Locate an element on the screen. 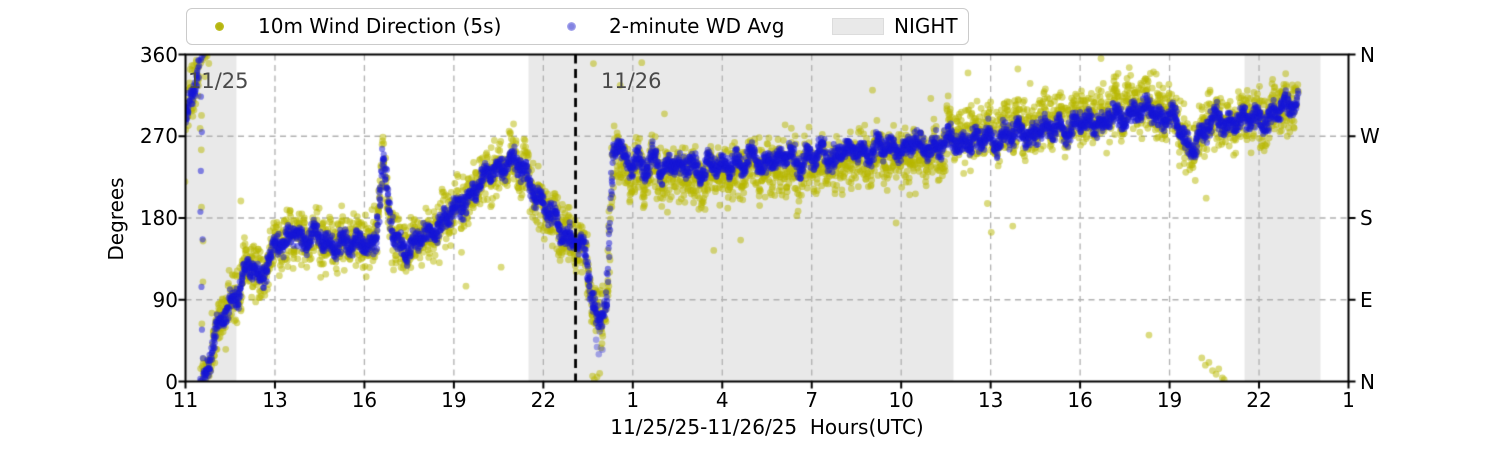  y-tick-labels: 0 90 180 270 360 is located at coordinates (89, 225).